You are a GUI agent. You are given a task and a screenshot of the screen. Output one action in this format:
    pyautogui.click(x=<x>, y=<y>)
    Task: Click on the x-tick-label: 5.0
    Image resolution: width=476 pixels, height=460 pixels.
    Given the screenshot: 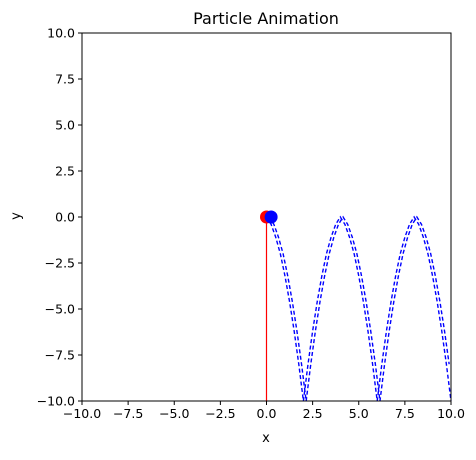 What is the action you would take?
    pyautogui.click(x=359, y=413)
    